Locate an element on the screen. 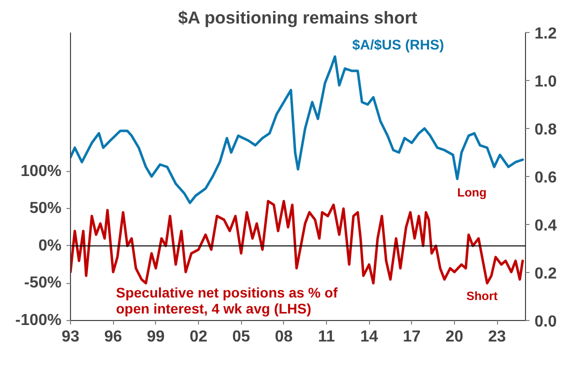  x-tick-label: 05 is located at coordinates (241, 337).